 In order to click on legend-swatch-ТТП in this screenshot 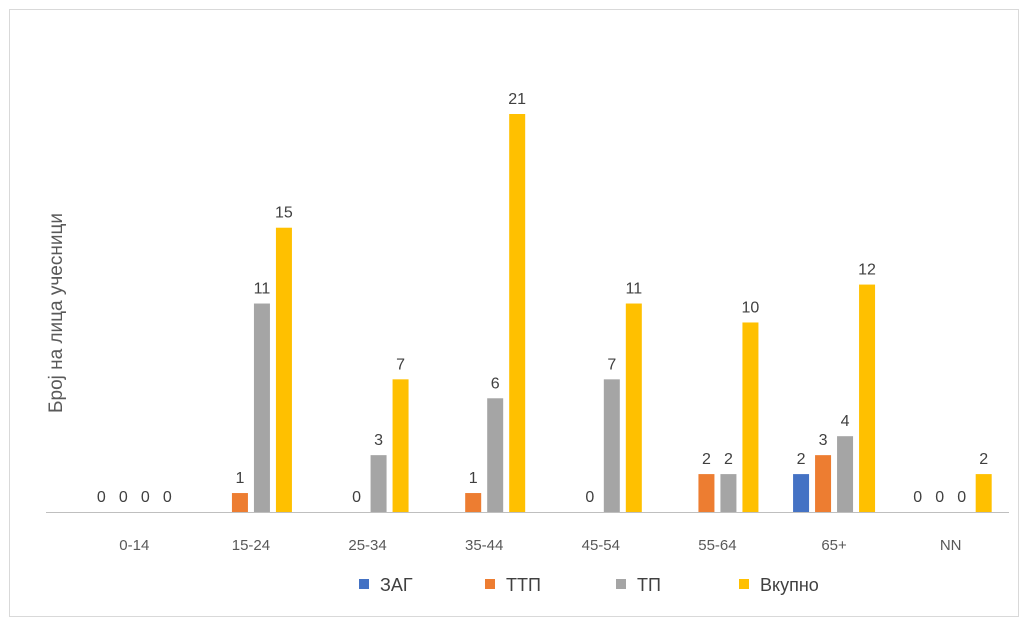, I will do `click(490, 584)`.